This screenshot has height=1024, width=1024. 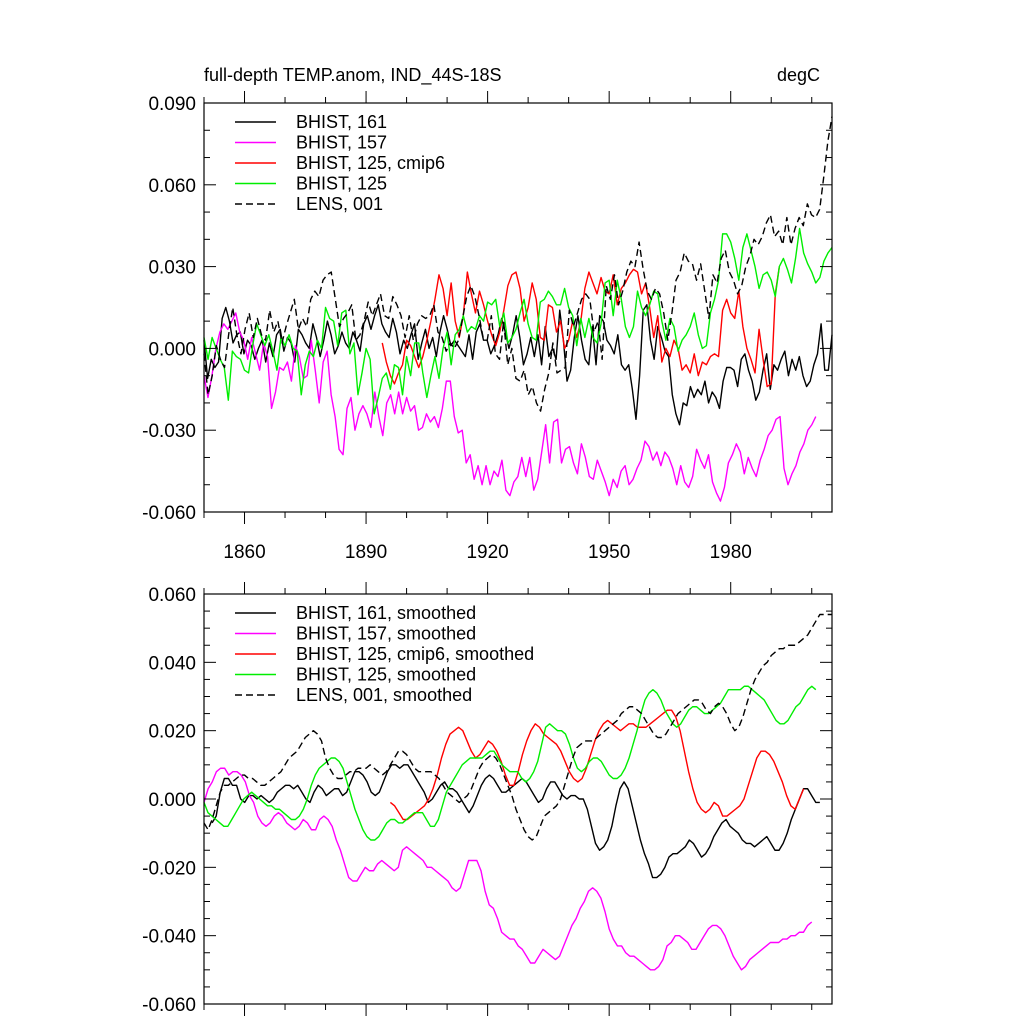 I want to click on x-tick-label: 1950, so click(x=609, y=552).